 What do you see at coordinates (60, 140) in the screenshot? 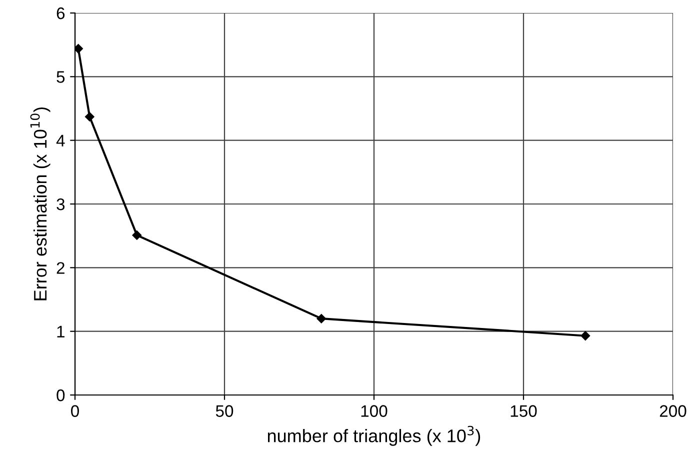
I see `y-tick-label: 4` at bounding box center [60, 140].